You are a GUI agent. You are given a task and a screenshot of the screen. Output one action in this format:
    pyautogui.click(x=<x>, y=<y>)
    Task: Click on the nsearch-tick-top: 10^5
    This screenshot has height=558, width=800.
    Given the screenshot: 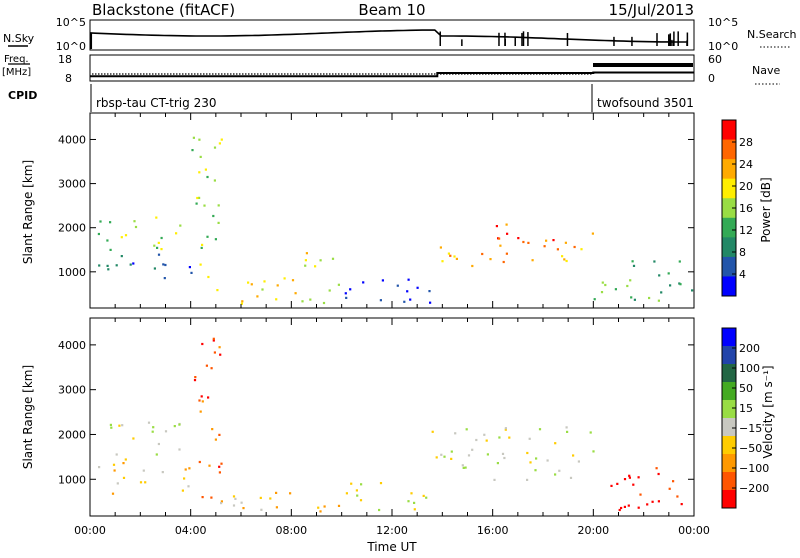 What is the action you would take?
    pyautogui.click(x=723, y=22)
    